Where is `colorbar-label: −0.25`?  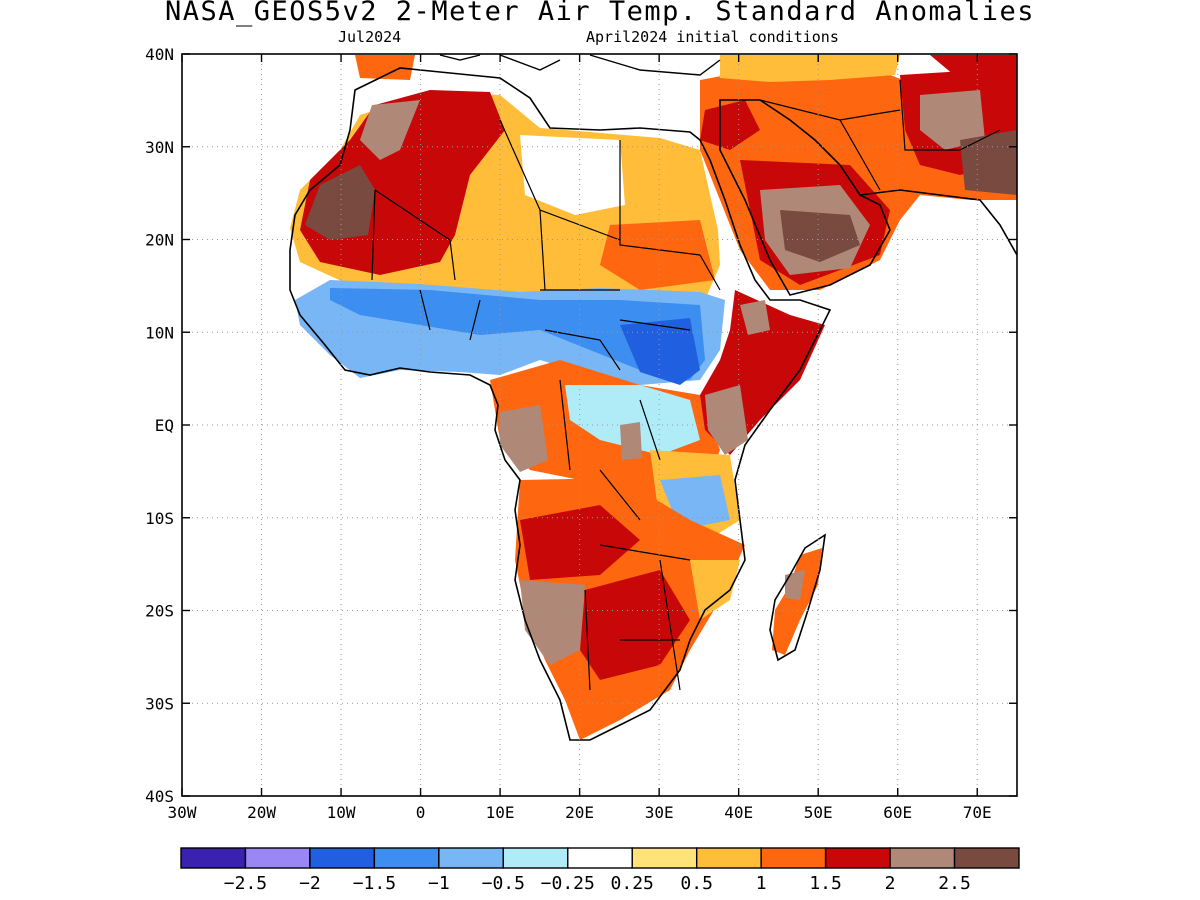
colorbar-label: −0.25 is located at coordinates (568, 883).